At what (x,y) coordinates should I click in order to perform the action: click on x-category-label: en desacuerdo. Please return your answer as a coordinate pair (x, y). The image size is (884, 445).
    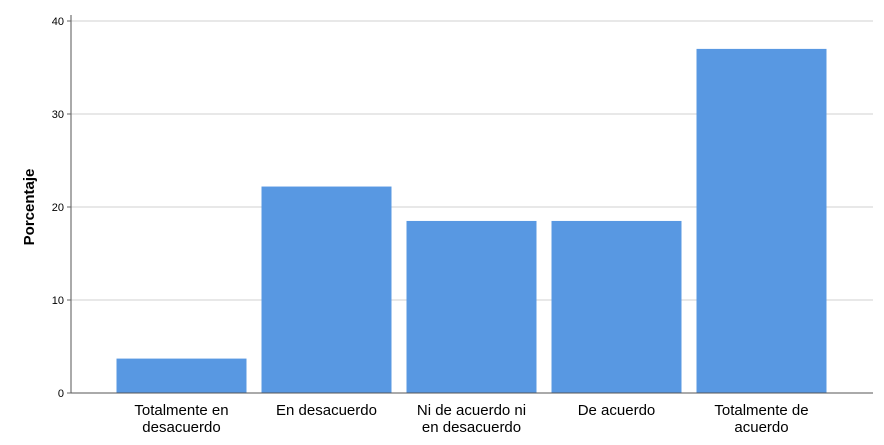
    Looking at the image, I should click on (471, 427).